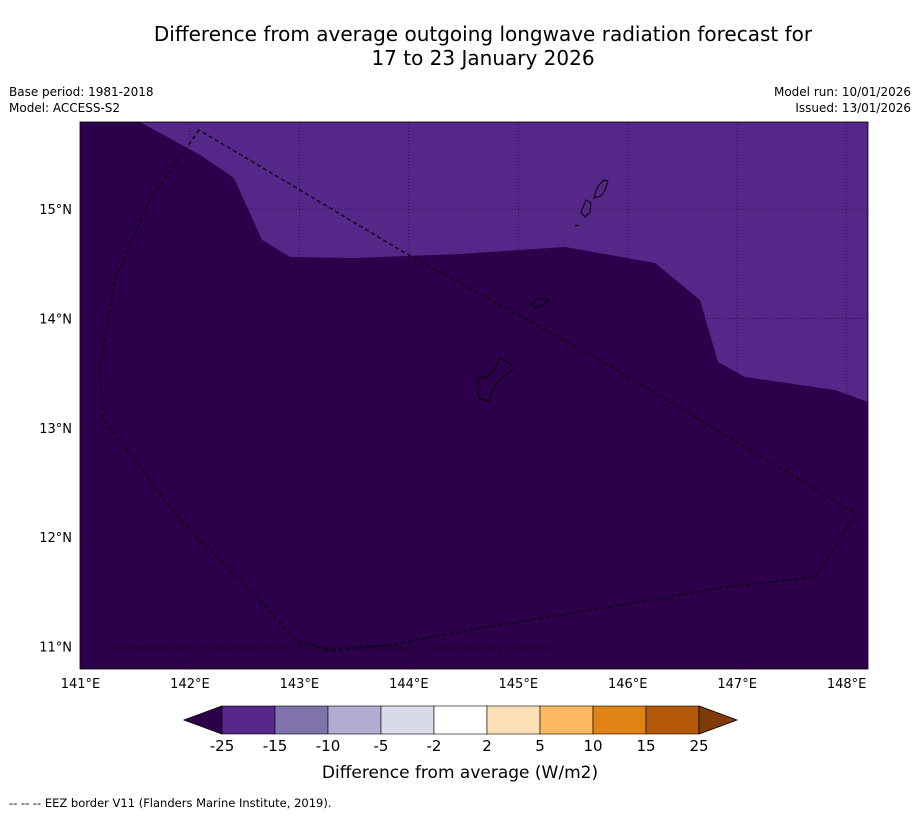 This screenshot has width=919, height=816. What do you see at coordinates (577, 225) in the screenshot?
I see `aguijan-island` at bounding box center [577, 225].